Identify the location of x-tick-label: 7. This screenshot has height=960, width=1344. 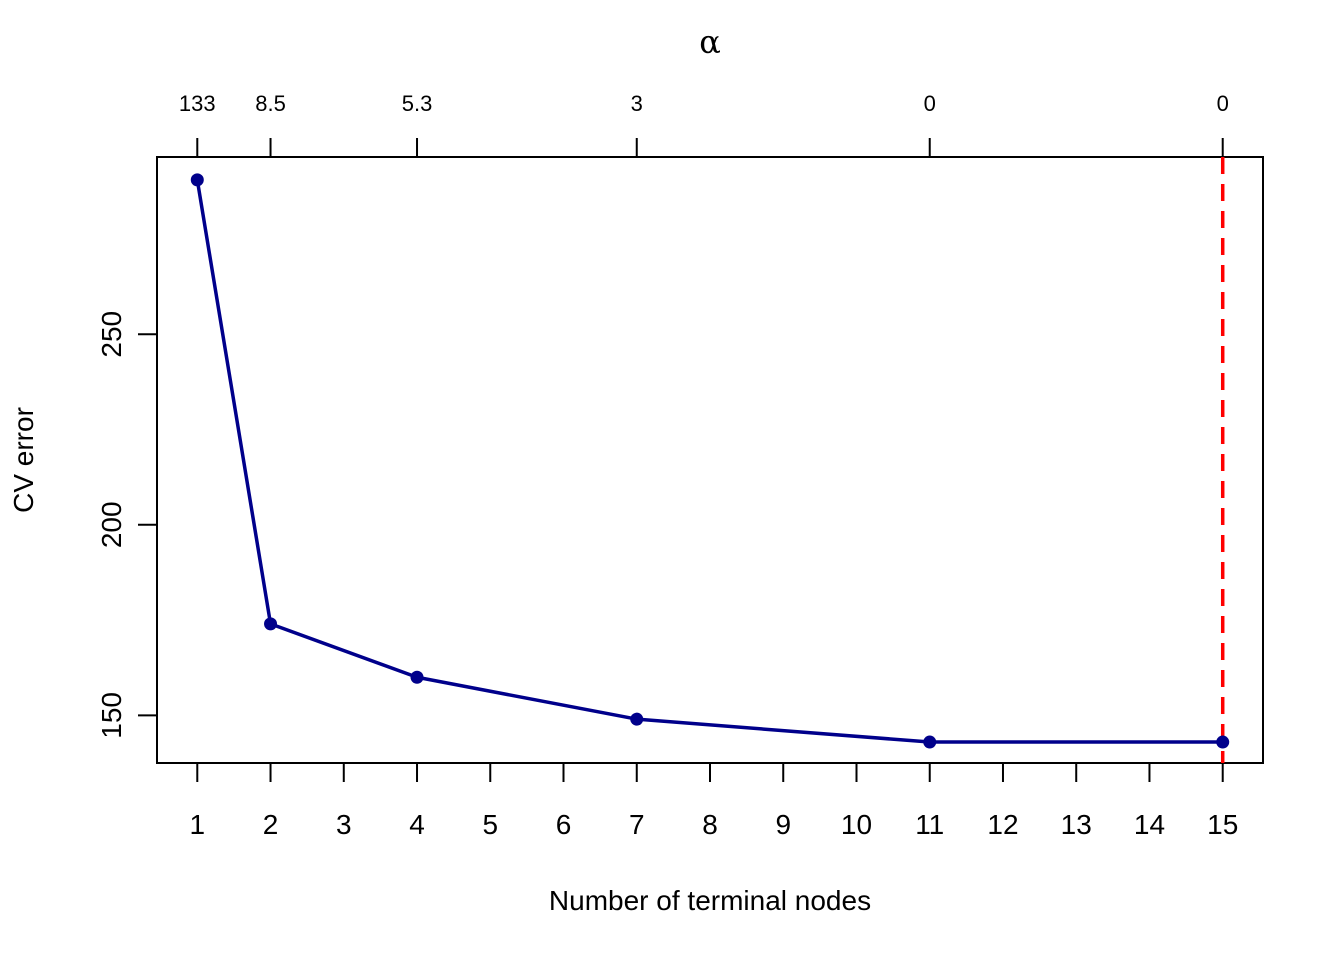
(637, 824).